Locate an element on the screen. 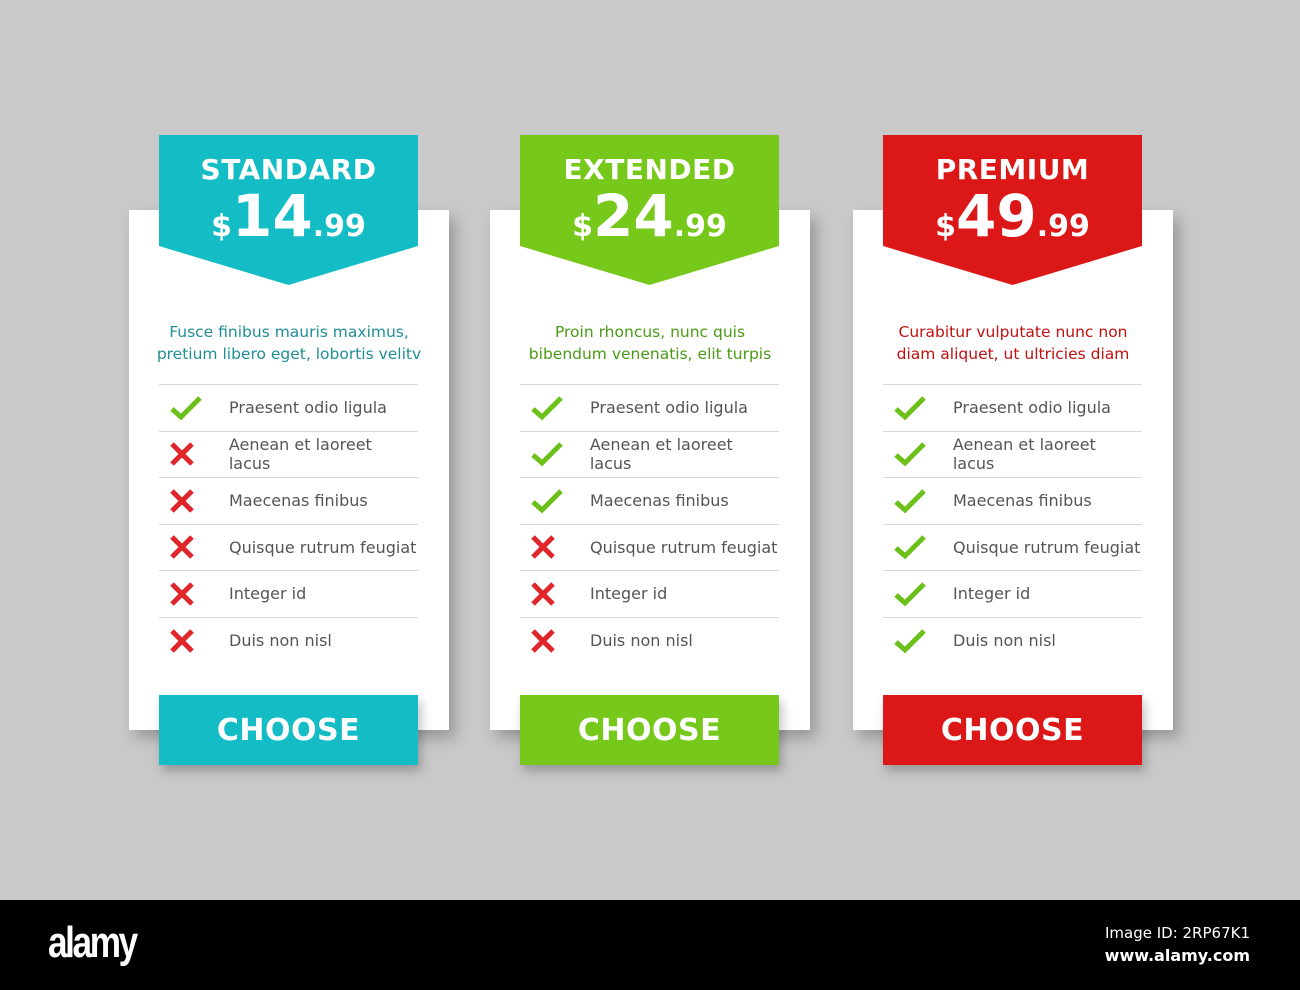 This screenshot has width=1300, height=990. description-line: diam aliquet, ut ultricies diam is located at coordinates (1013, 354).